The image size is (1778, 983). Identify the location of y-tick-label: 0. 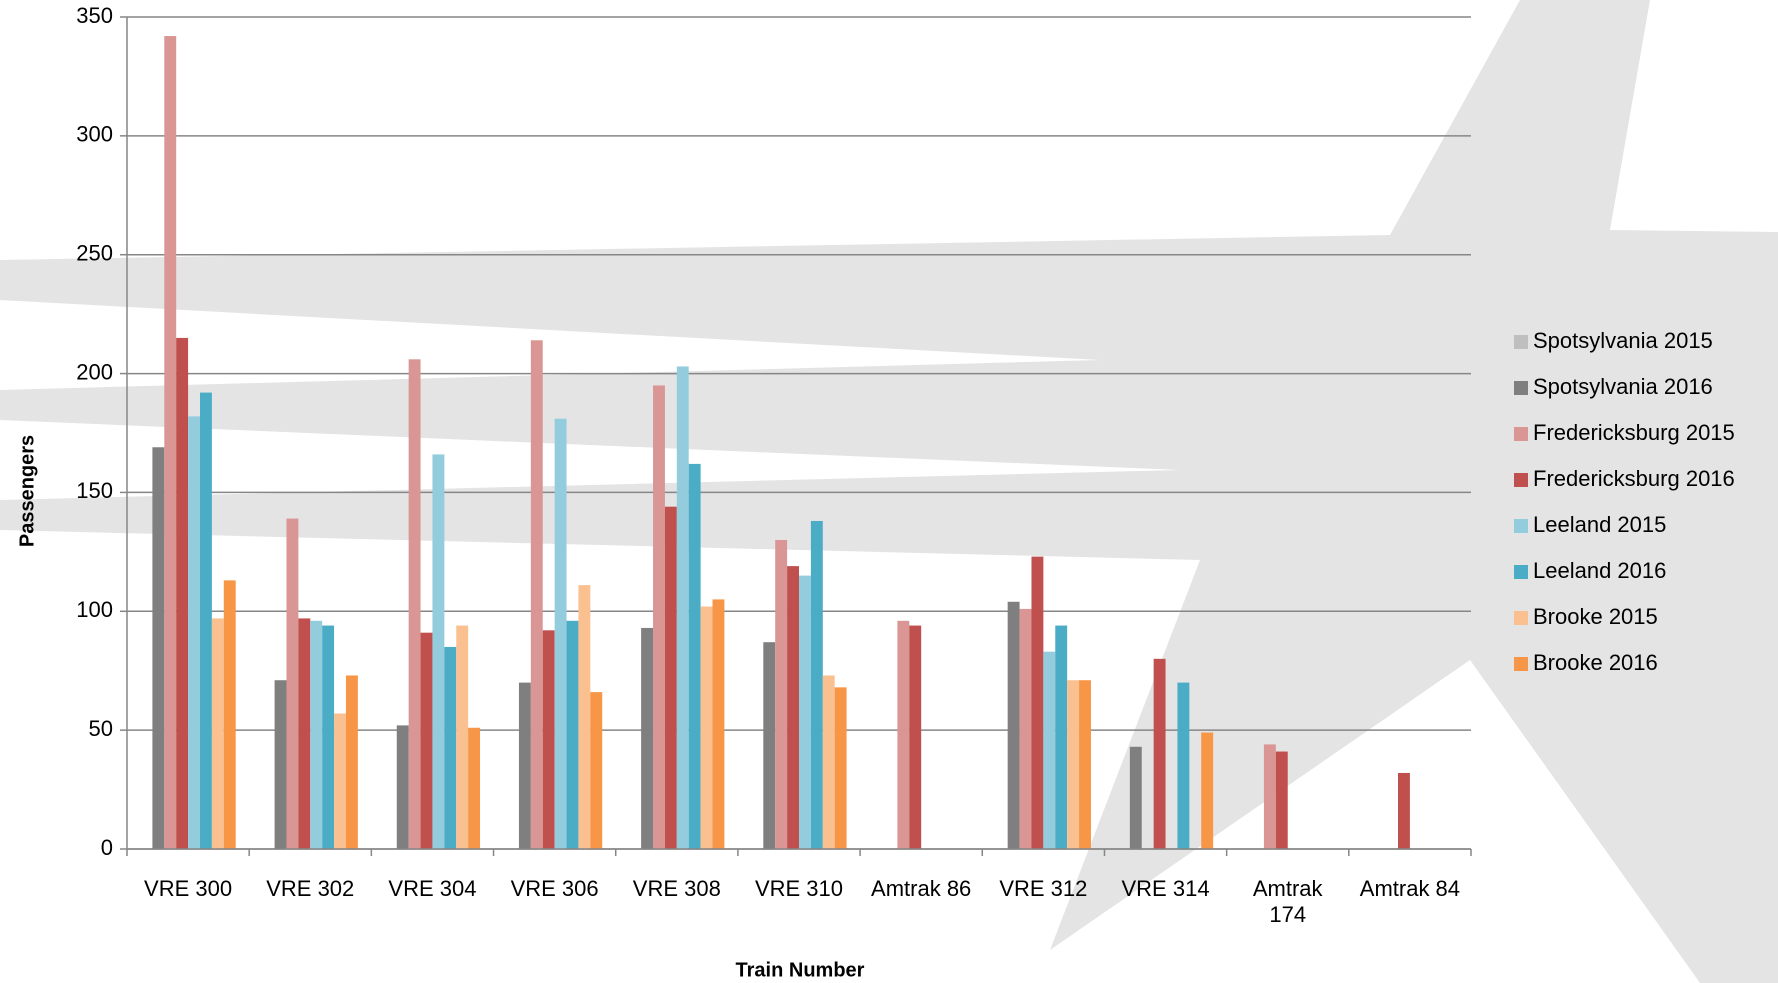
(107, 847).